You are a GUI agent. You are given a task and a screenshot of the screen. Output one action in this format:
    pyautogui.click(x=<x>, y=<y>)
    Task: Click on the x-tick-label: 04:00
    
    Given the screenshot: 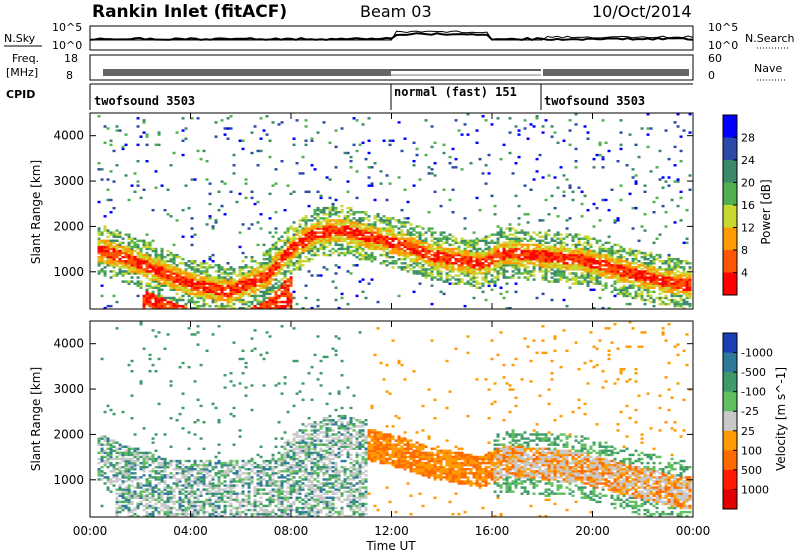 What is the action you would take?
    pyautogui.click(x=190, y=531)
    